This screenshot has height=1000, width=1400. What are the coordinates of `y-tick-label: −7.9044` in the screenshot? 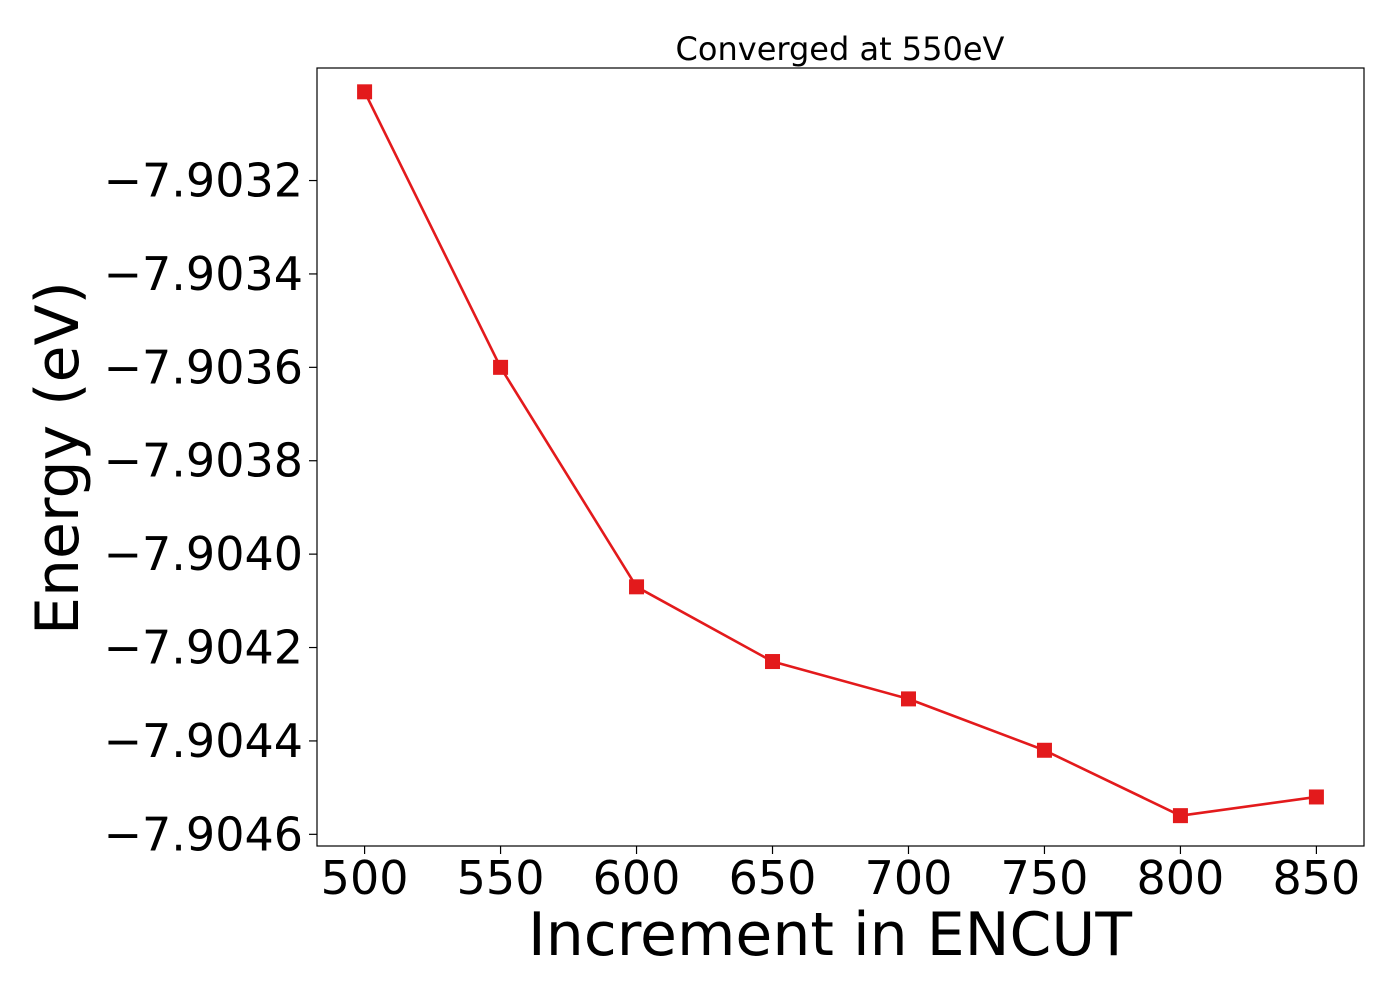 It's located at (204, 741).